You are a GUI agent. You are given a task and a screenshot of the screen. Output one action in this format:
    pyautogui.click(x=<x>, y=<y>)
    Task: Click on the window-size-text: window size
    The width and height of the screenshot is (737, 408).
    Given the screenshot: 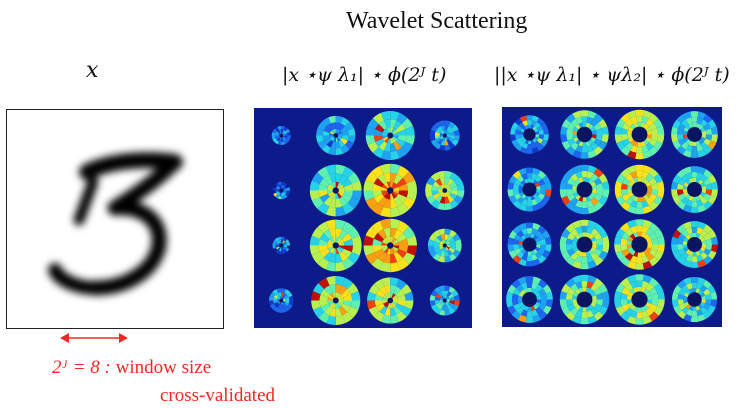 What is the action you would take?
    pyautogui.click(x=163, y=367)
    